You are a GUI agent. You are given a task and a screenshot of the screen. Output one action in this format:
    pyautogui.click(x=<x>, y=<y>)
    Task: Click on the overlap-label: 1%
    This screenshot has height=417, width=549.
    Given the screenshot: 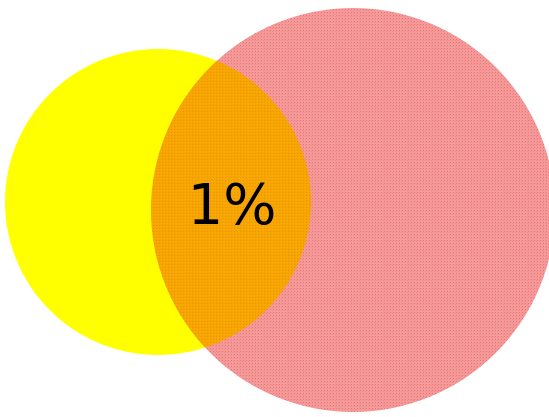 What is the action you would take?
    pyautogui.click(x=232, y=205)
    